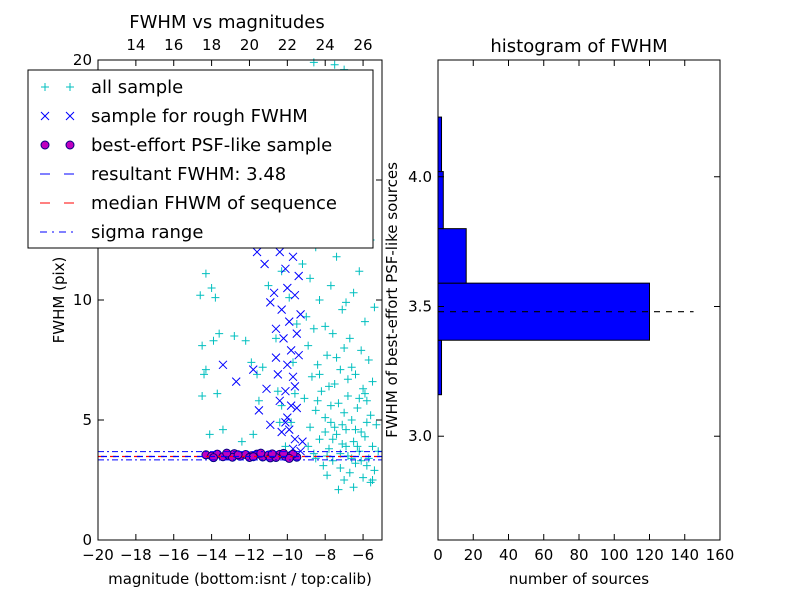 The width and height of the screenshot is (800, 600). Describe the element at coordinates (684, 555) in the screenshot. I see `x-tick-label: 140` at that location.